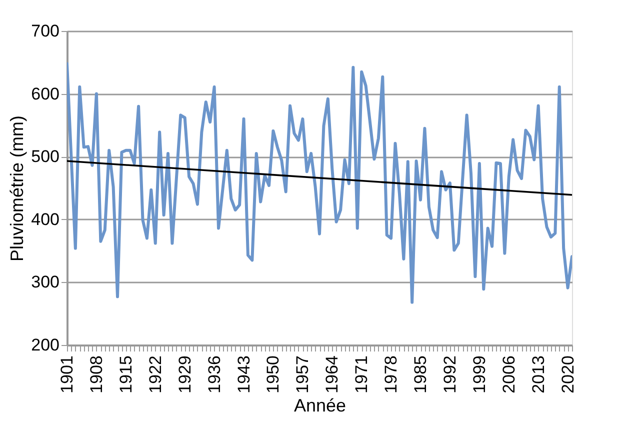 The image size is (625, 433). Describe the element at coordinates (362, 375) in the screenshot. I see `x-tick-label: 1971` at that location.